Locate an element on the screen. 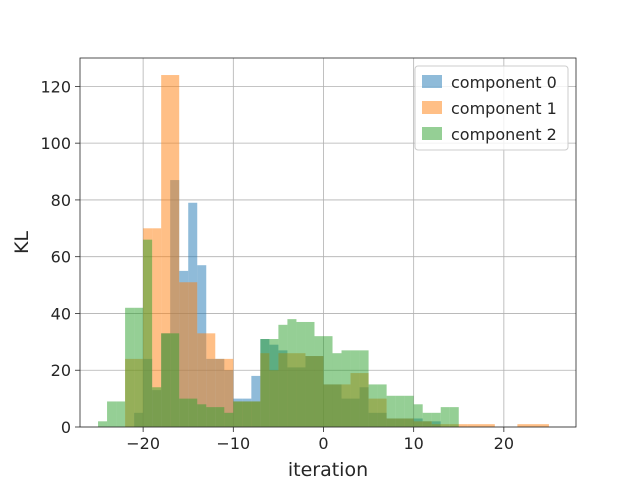  y-axis-label: KL is located at coordinates (22, 242).